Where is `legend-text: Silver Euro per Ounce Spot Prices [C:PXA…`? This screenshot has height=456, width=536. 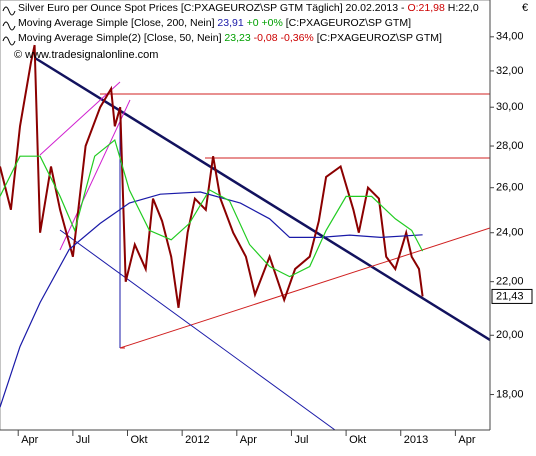
legend-text: Silver Euro per Ounce Spot Prices [C:PXA… is located at coordinates (211, 8).